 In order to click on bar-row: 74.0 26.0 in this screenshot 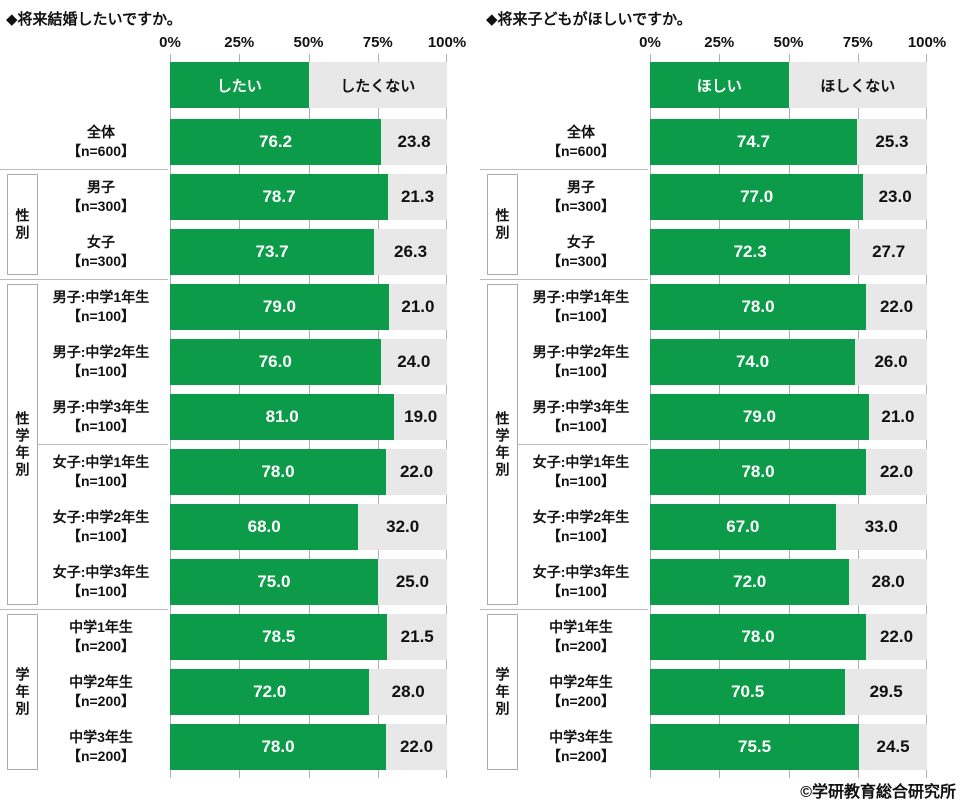, I will do `click(788, 362)`.